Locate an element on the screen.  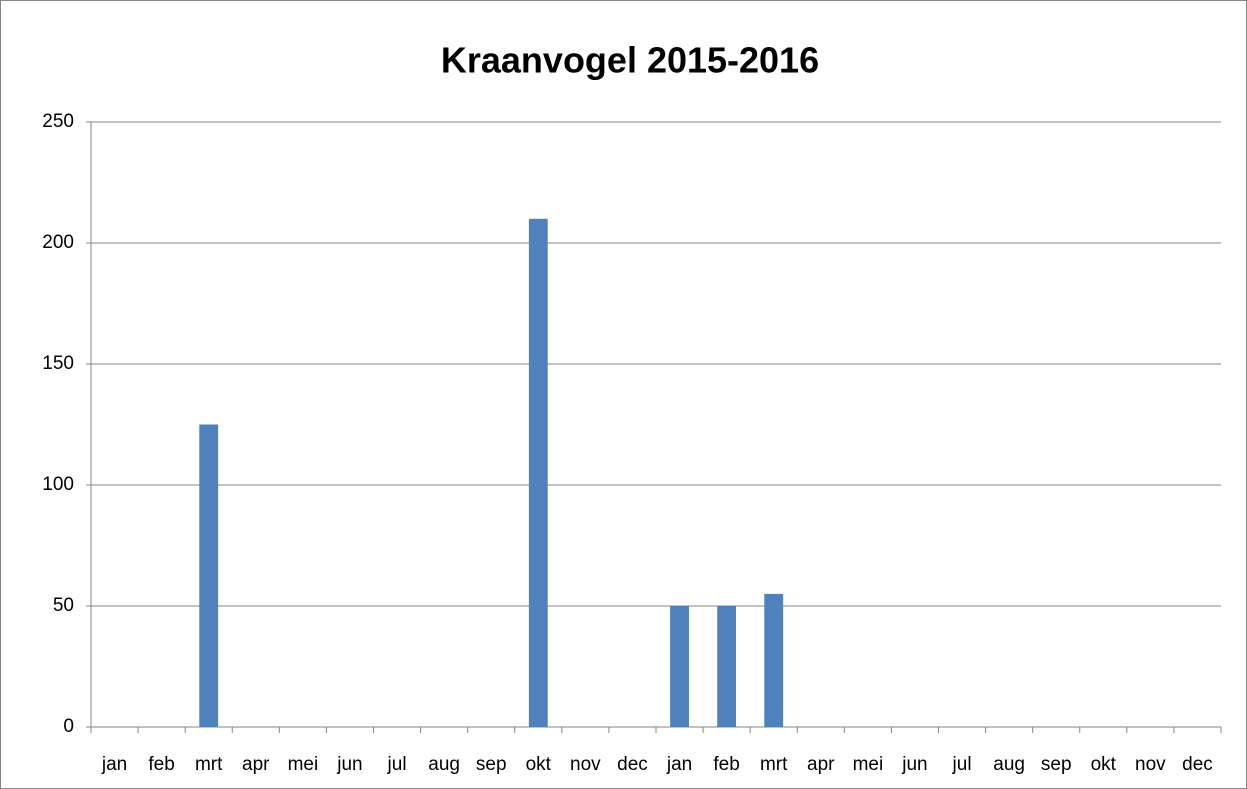
chart-title: Kraanvogel 2015-2016 is located at coordinates (630, 60).